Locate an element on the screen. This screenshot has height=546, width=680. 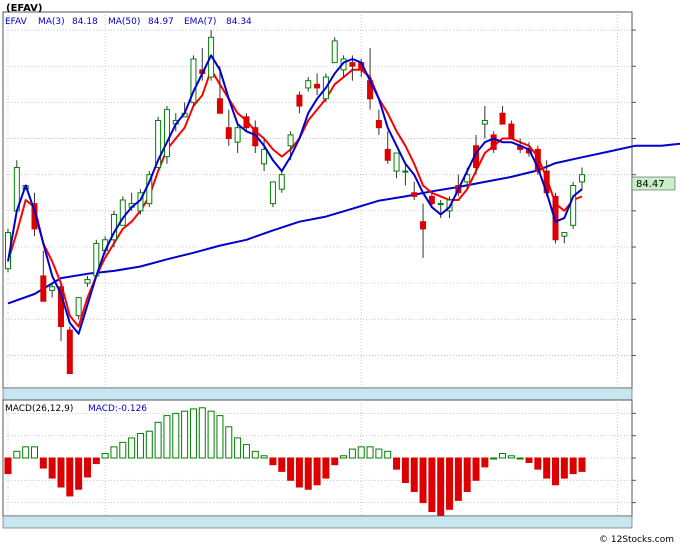
price-y-axis is located at coordinates (634, 192).